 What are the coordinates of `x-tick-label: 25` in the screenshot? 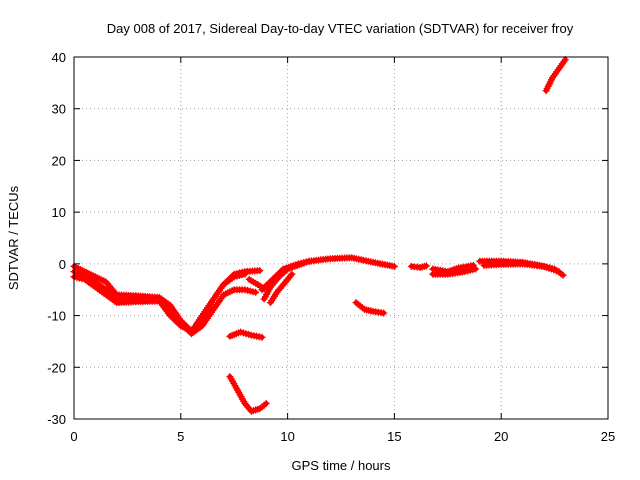 It's located at (608, 436).